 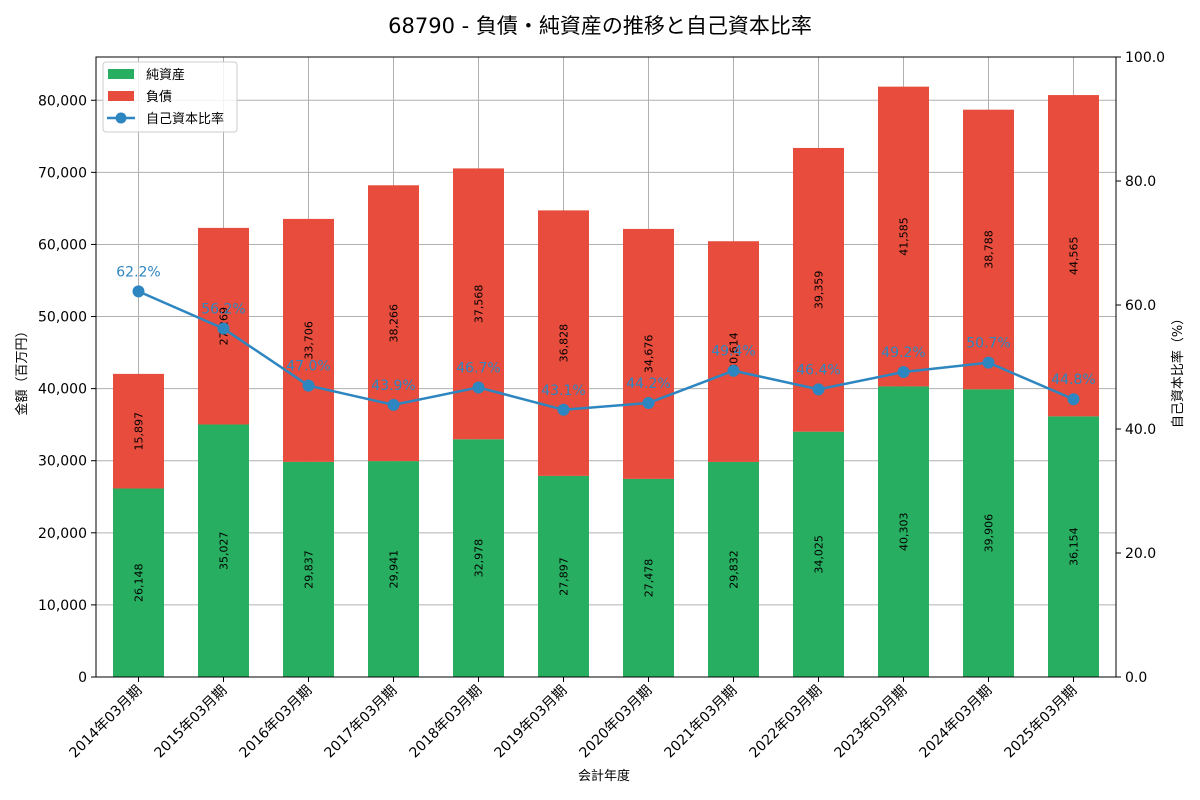 I want to click on bar-equity-value-label: 26,148, so click(x=139, y=582).